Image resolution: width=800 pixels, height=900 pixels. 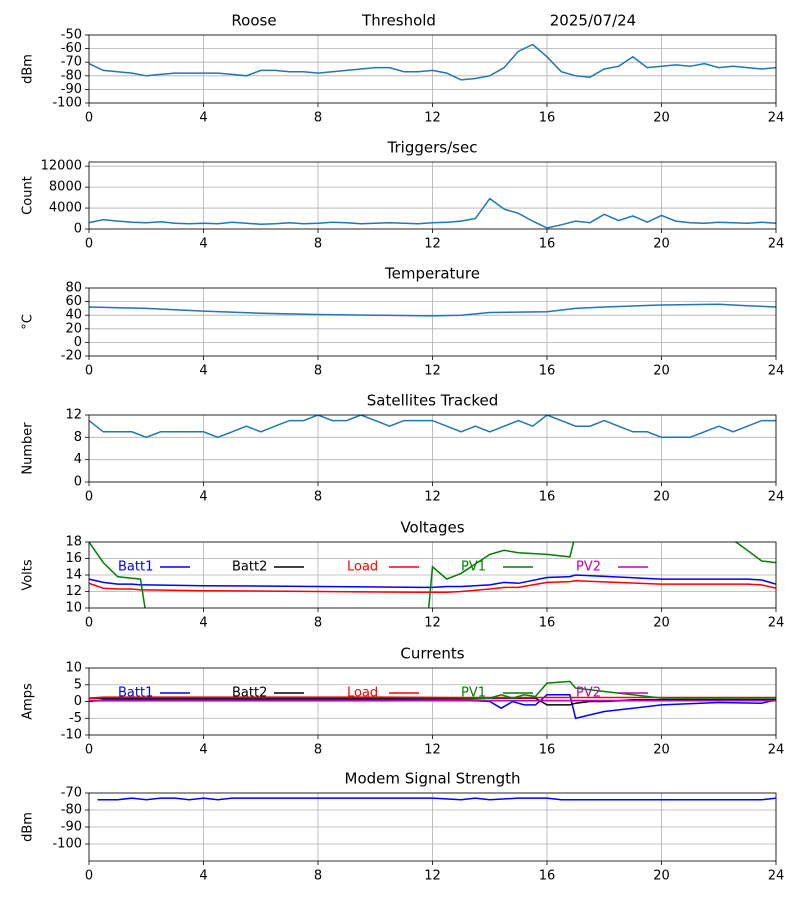 I want to click on y-tick-label: 4, so click(x=78, y=459).